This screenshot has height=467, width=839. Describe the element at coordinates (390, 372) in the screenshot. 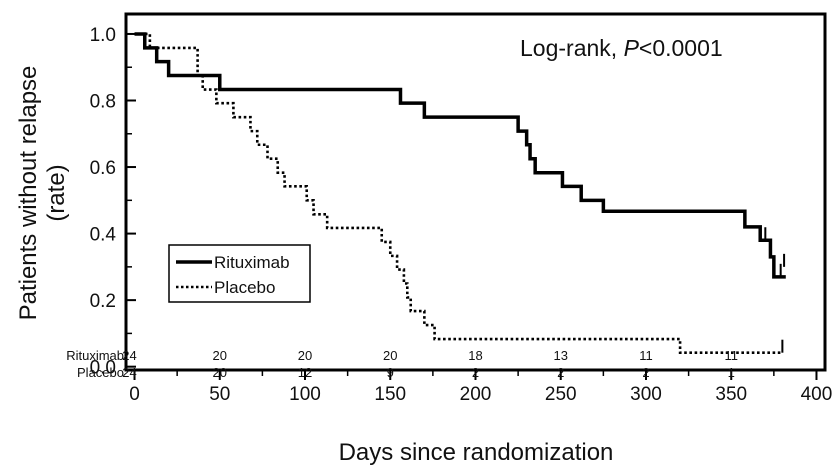

I see `risk-count-placebo: 9` at that location.